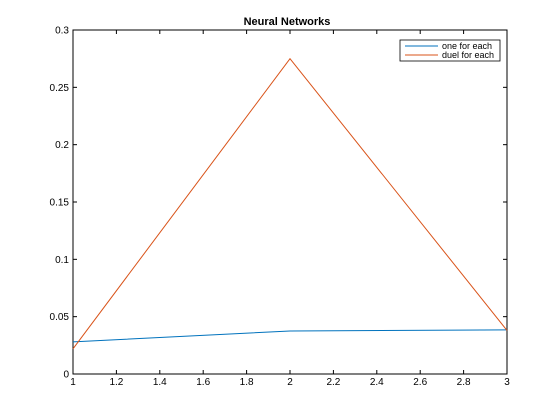  Describe the element at coordinates (62, 145) in the screenshot. I see `y-tick-label: 0.2` at that location.